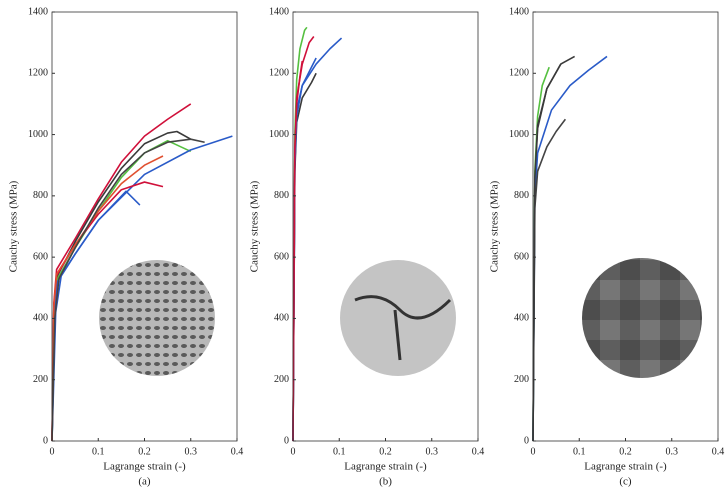  I want to click on caption: (b), so click(385, 482).